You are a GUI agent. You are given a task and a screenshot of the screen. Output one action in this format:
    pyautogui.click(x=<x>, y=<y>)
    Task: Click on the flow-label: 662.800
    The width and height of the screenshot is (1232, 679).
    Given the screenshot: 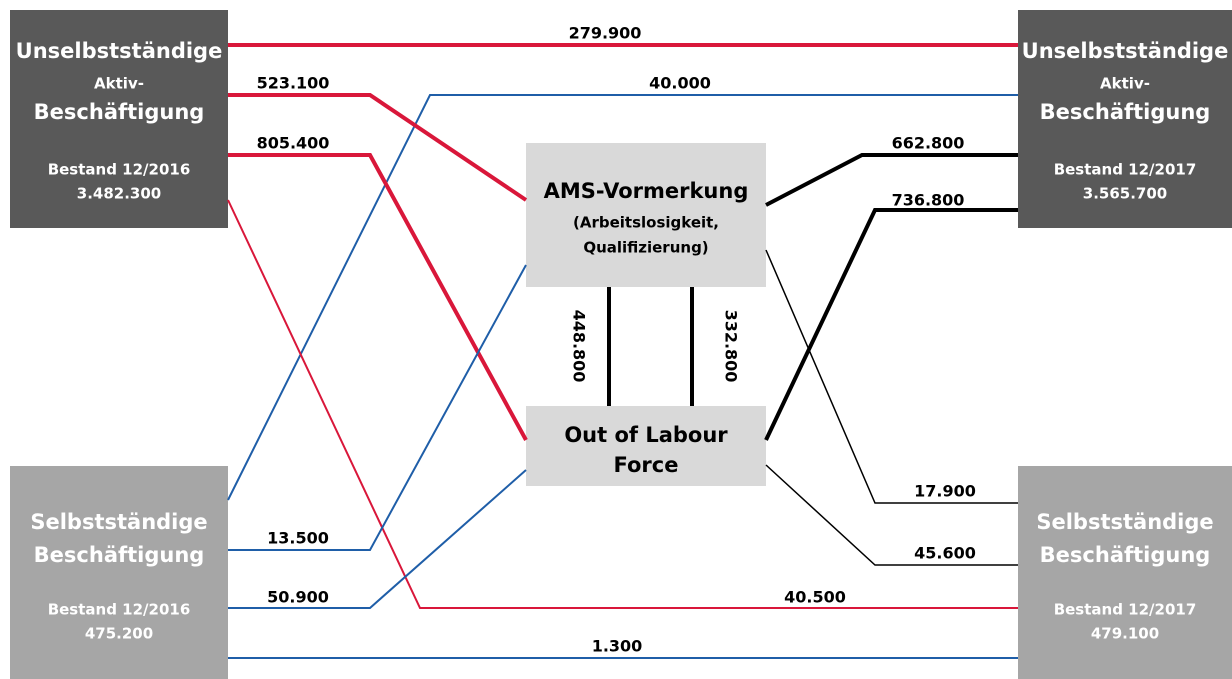 What is the action you would take?
    pyautogui.click(x=928, y=143)
    